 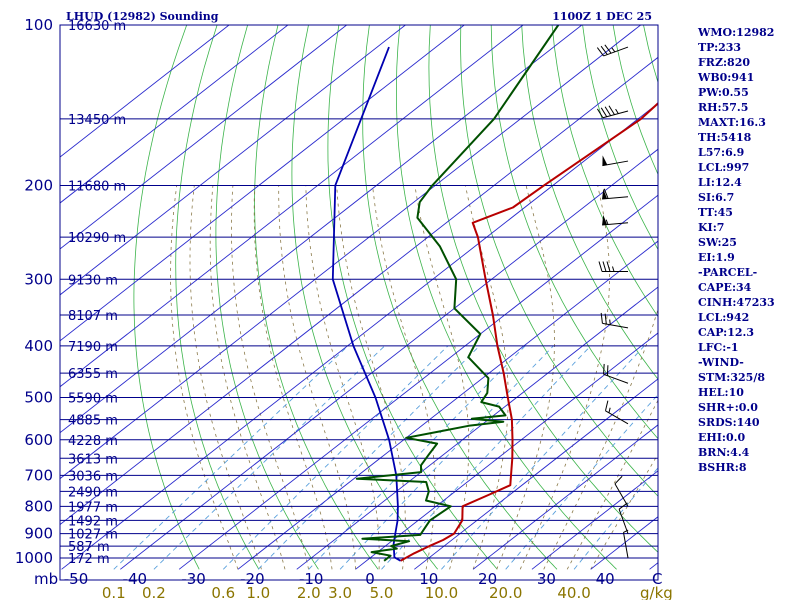 What do you see at coordinates (612, 301) in the screenshot?
I see `wind-barbs` at bounding box center [612, 301].